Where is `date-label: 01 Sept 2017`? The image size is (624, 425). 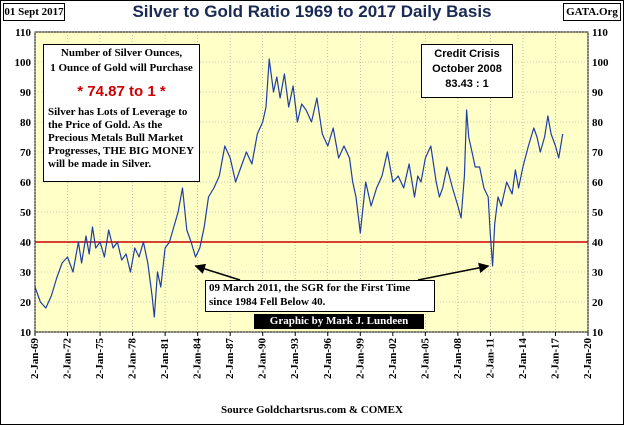
date-label: 01 Sept 2017 is located at coordinates (34, 12).